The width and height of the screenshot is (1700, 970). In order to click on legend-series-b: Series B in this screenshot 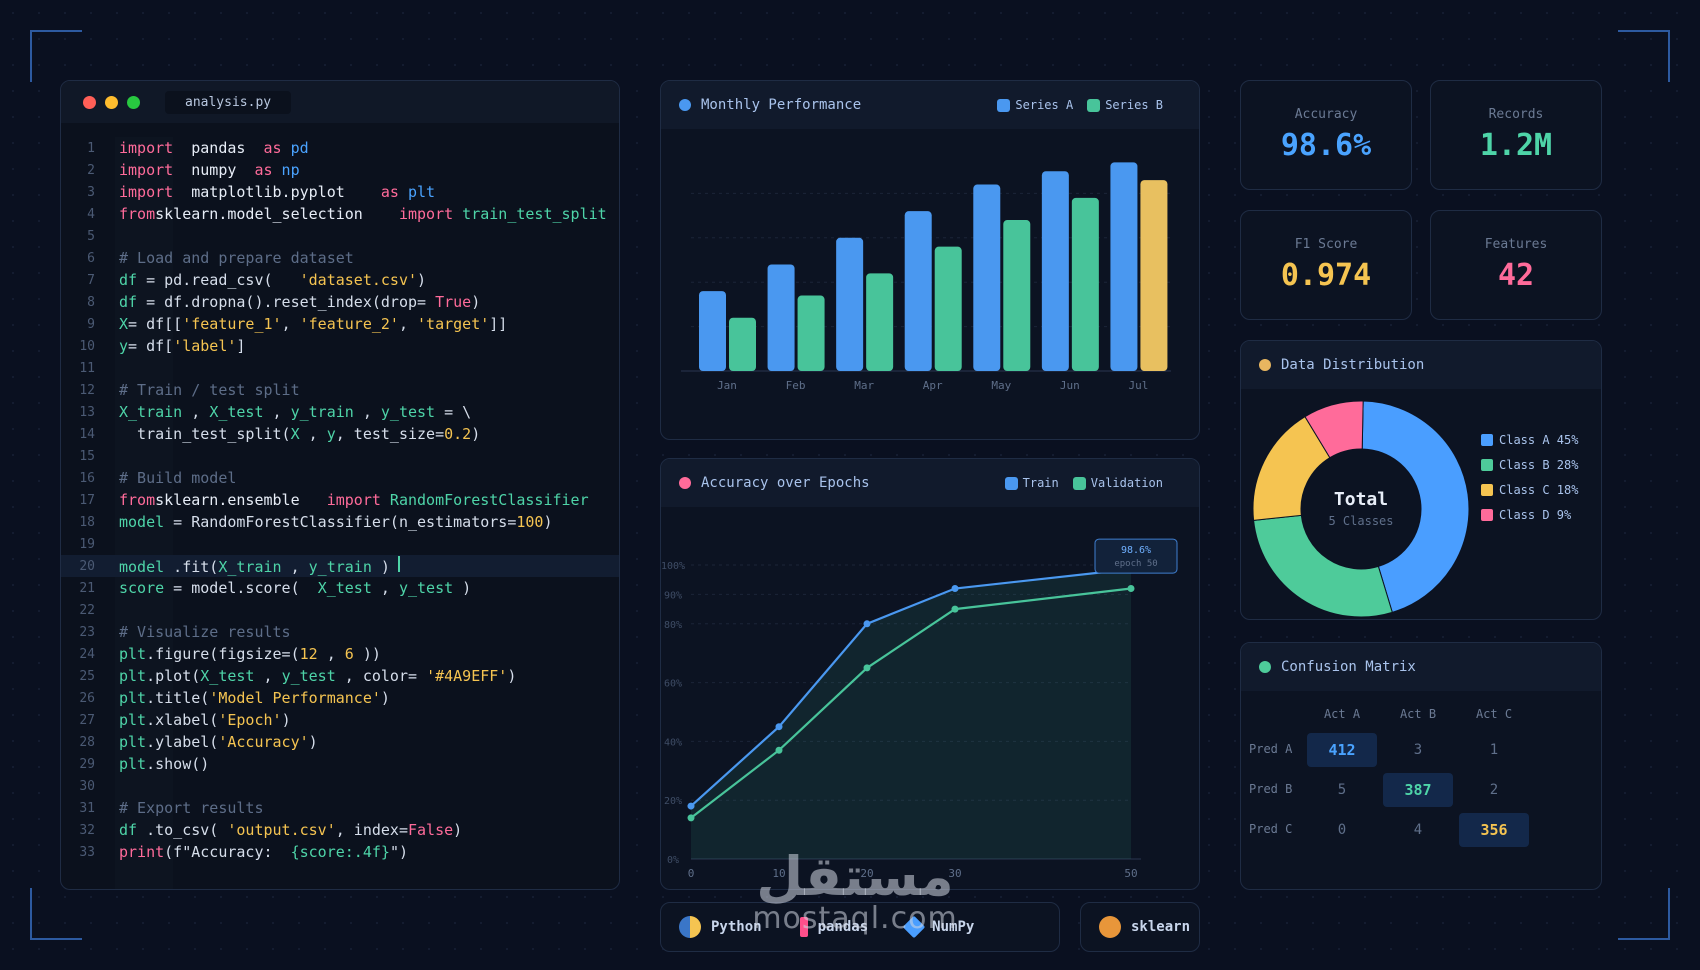, I will do `click(1134, 105)`.